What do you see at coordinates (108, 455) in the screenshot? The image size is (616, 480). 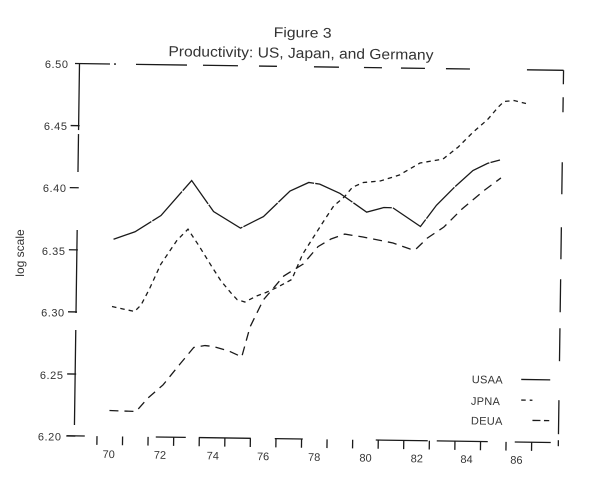 I see `svg-text: 70` at bounding box center [108, 455].